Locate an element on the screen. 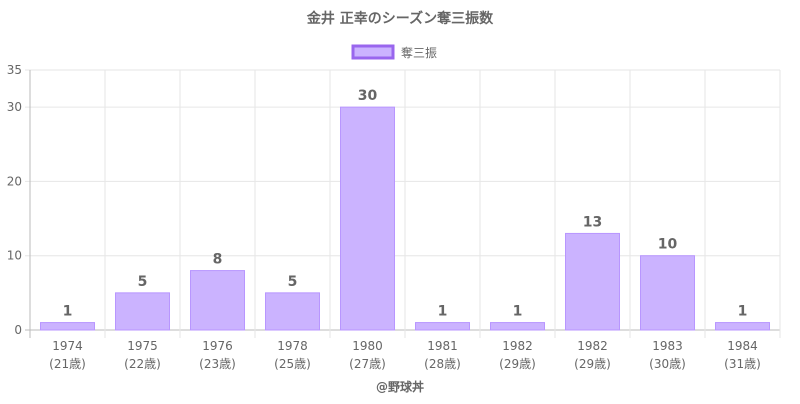  legend: 奪三振 is located at coordinates (394, 52).